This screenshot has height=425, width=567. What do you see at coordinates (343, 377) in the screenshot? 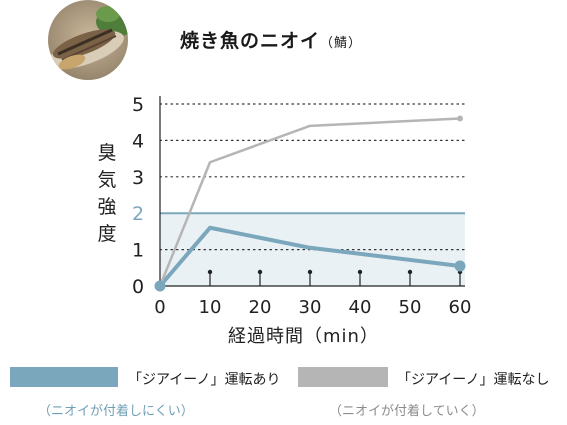
I see `legend-swatch-without` at bounding box center [343, 377].